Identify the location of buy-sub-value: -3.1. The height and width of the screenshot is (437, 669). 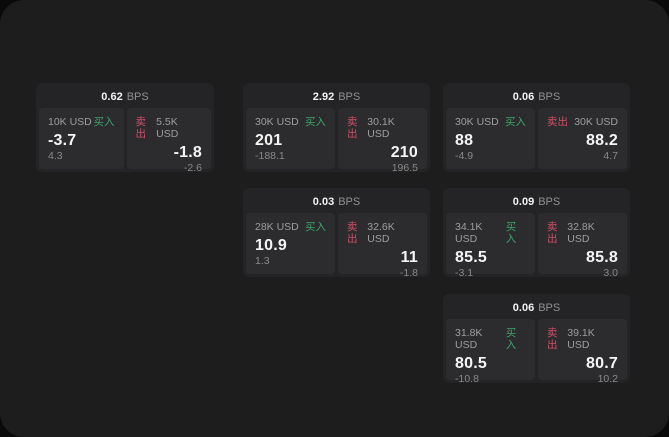
(464, 273).